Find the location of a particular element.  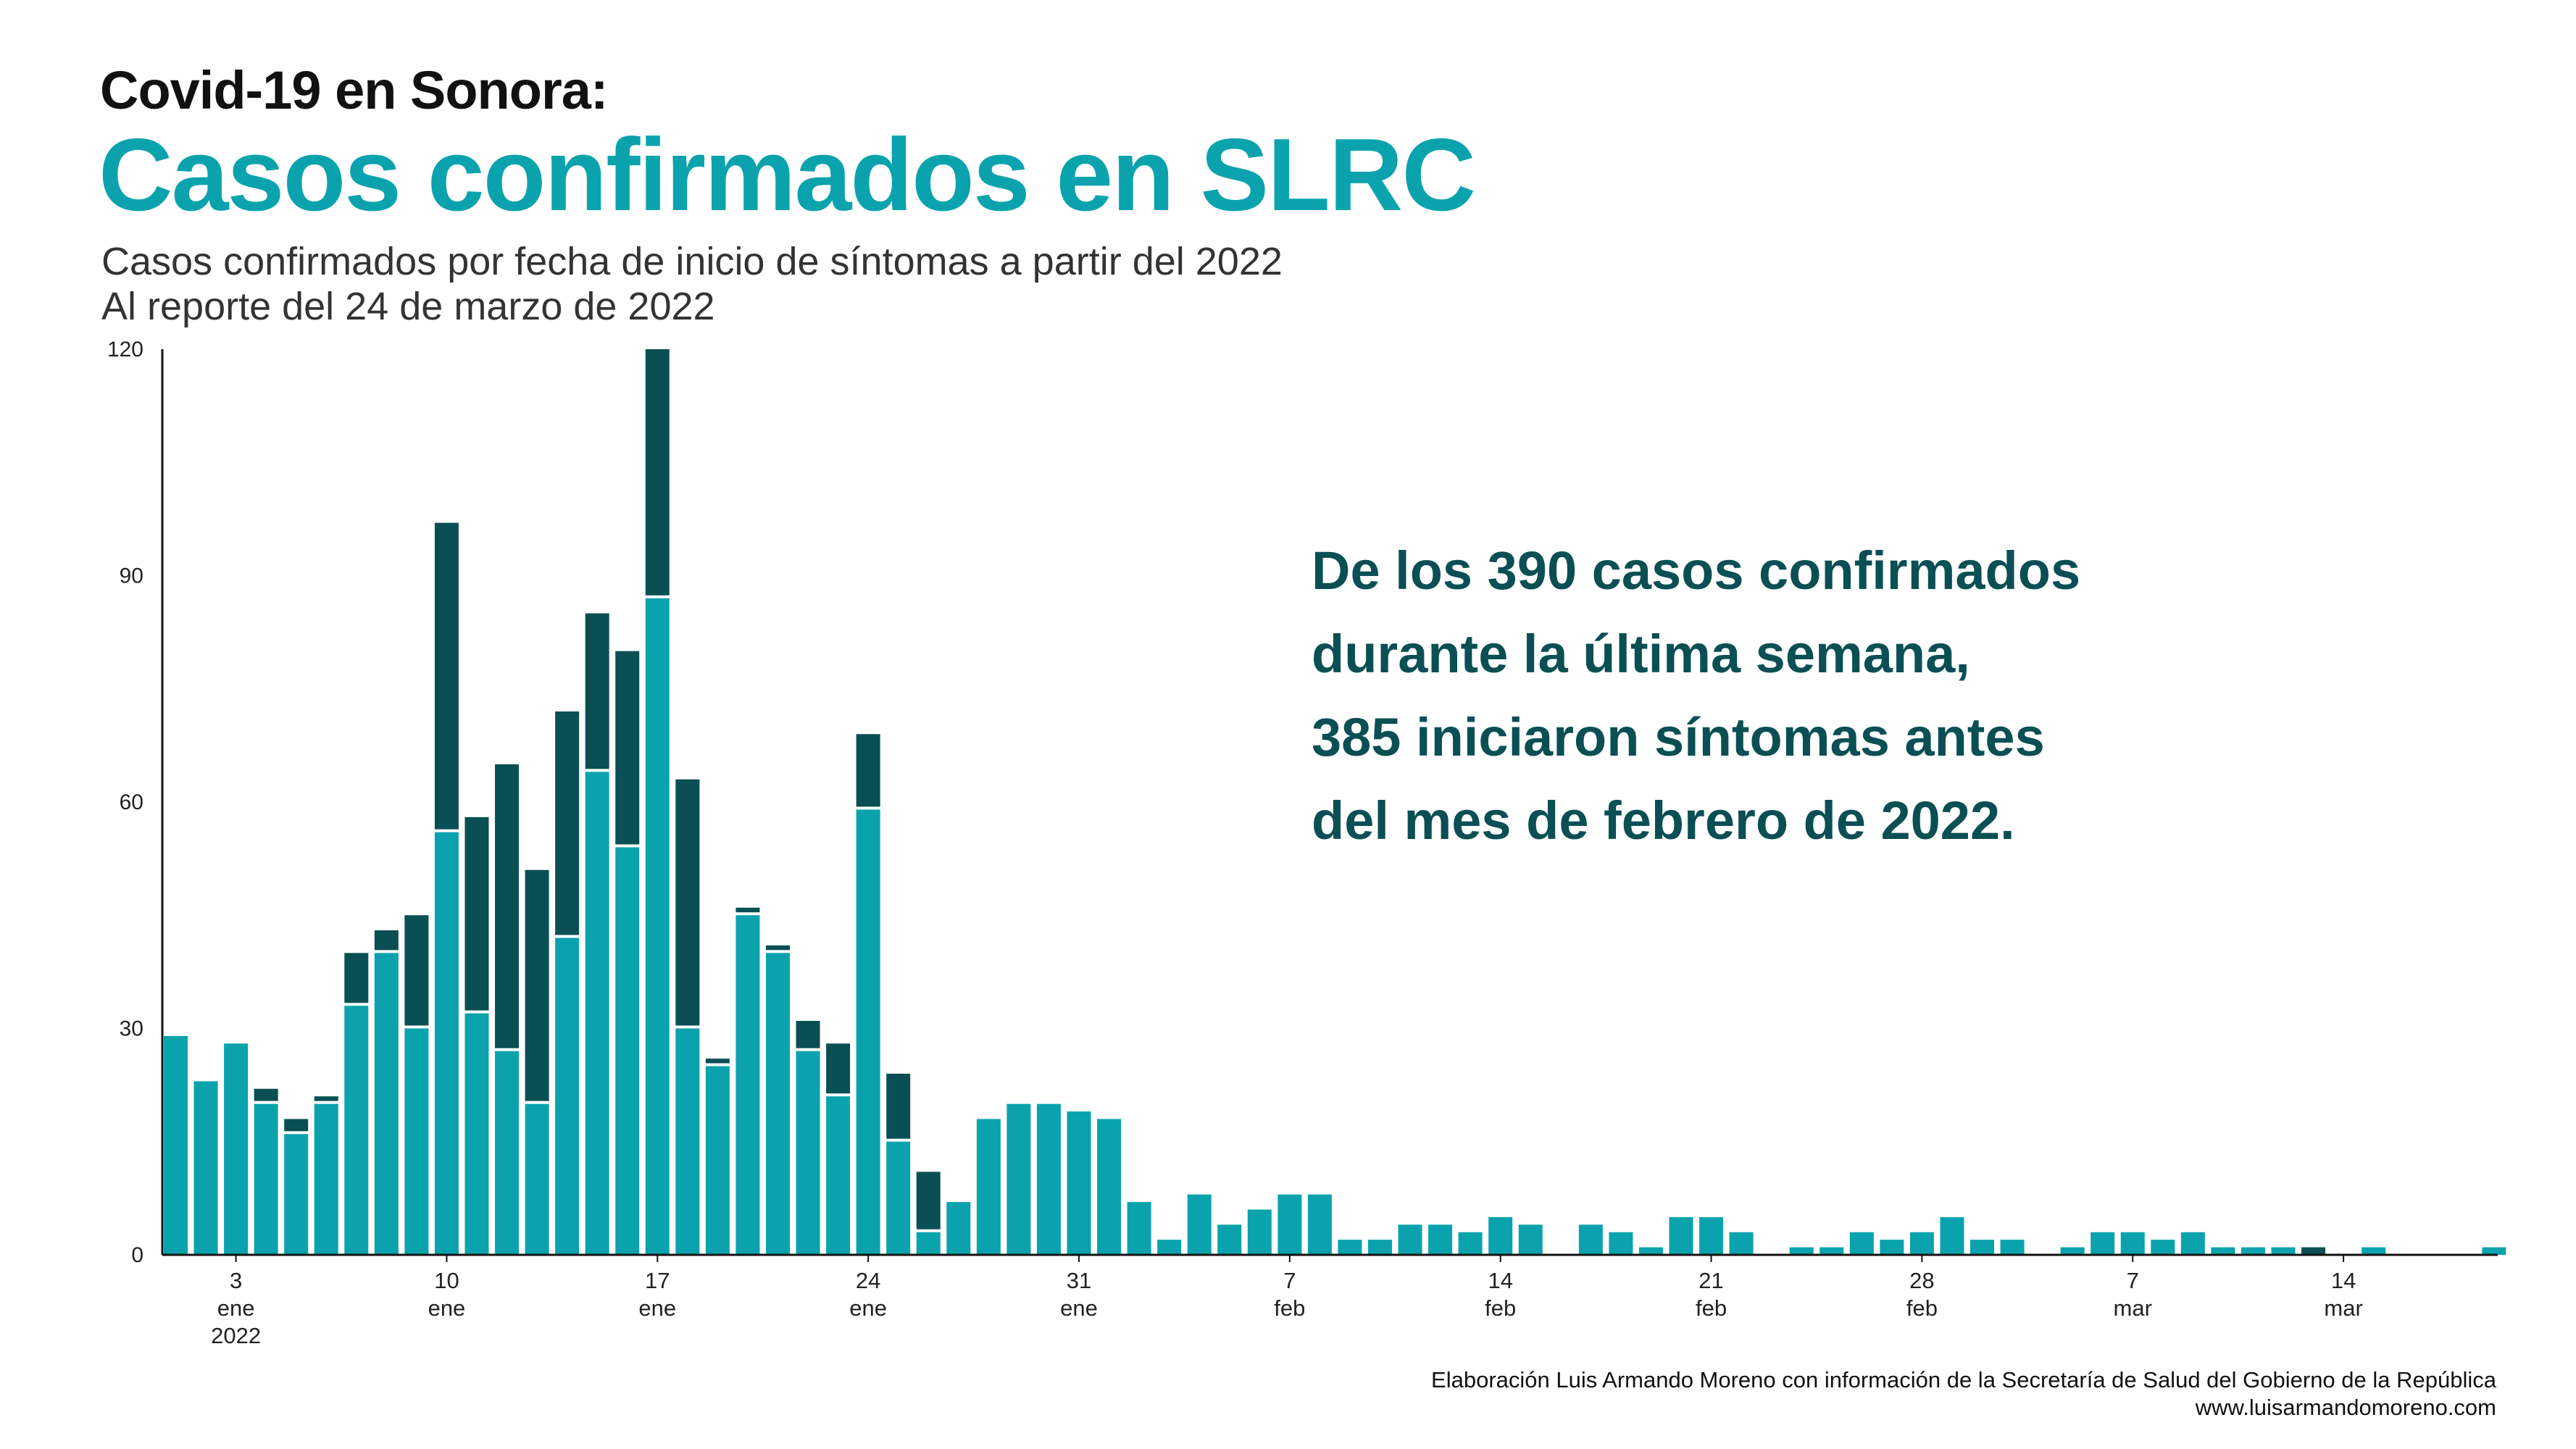

annotation-line: 385 iniciaron síntomas antes is located at coordinates (1678, 737).